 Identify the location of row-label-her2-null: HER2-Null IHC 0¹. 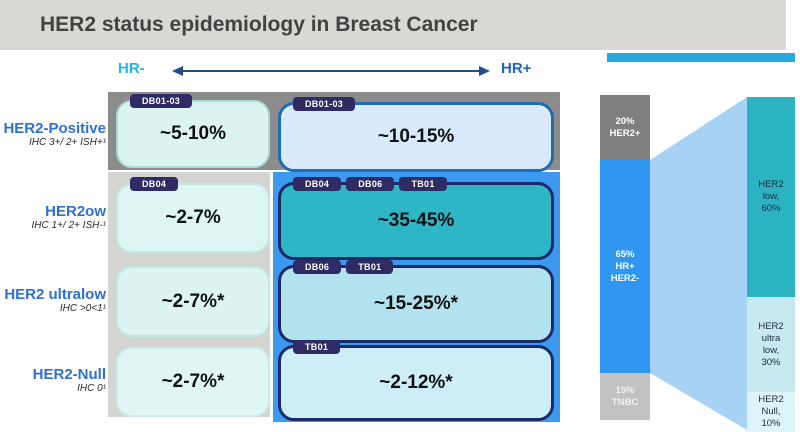
(53, 380).